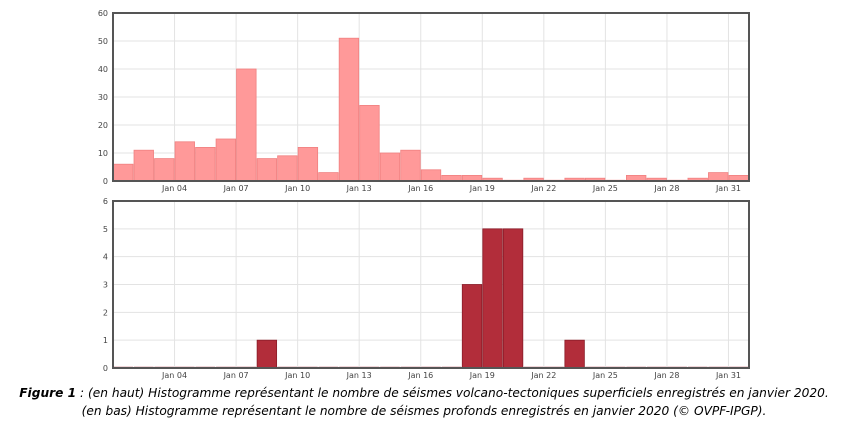 Image resolution: width=848 pixels, height=429 pixels. Describe the element at coordinates (48, 393) in the screenshot. I see `figure-caption-label: Figure 1` at that location.